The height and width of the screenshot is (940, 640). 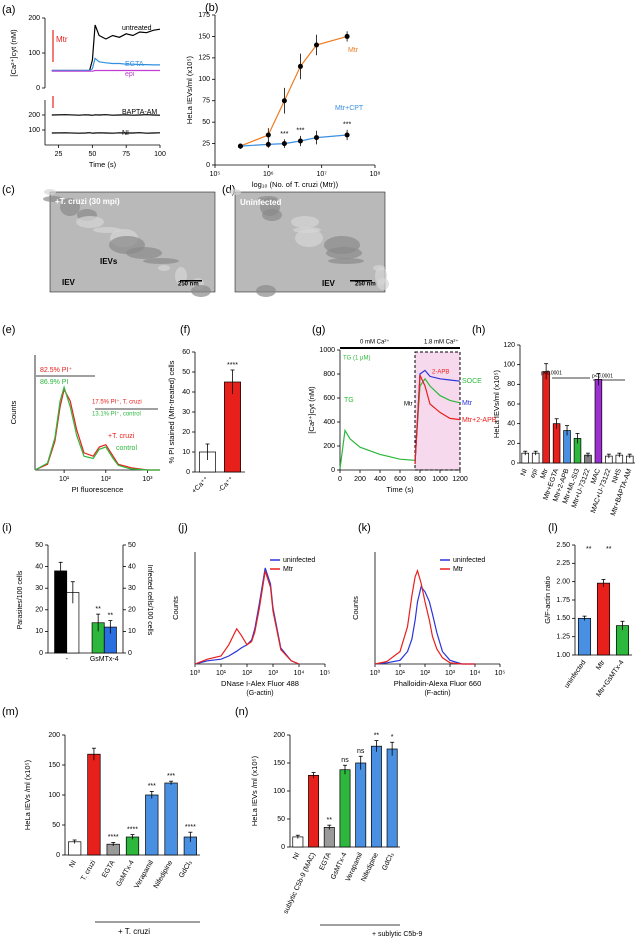 What do you see at coordinates (601, 665) in the screenshot?
I see `x-tick-label: Mtr` at bounding box center [601, 665].